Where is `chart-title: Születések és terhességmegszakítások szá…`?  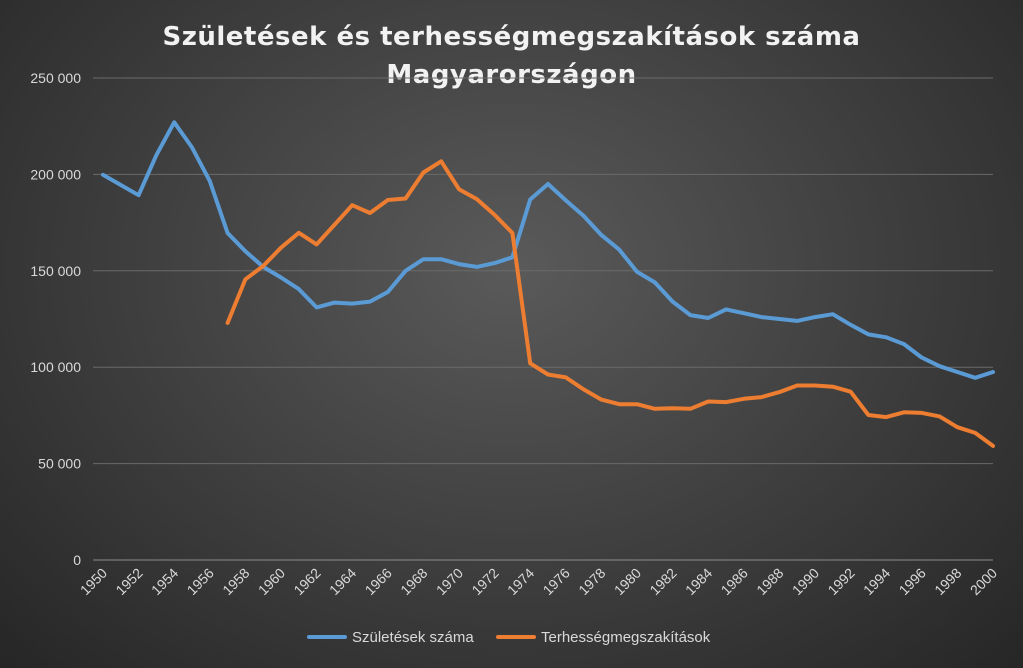 chart-title: Születések és terhességmegszakítások szá… is located at coordinates (511, 56).